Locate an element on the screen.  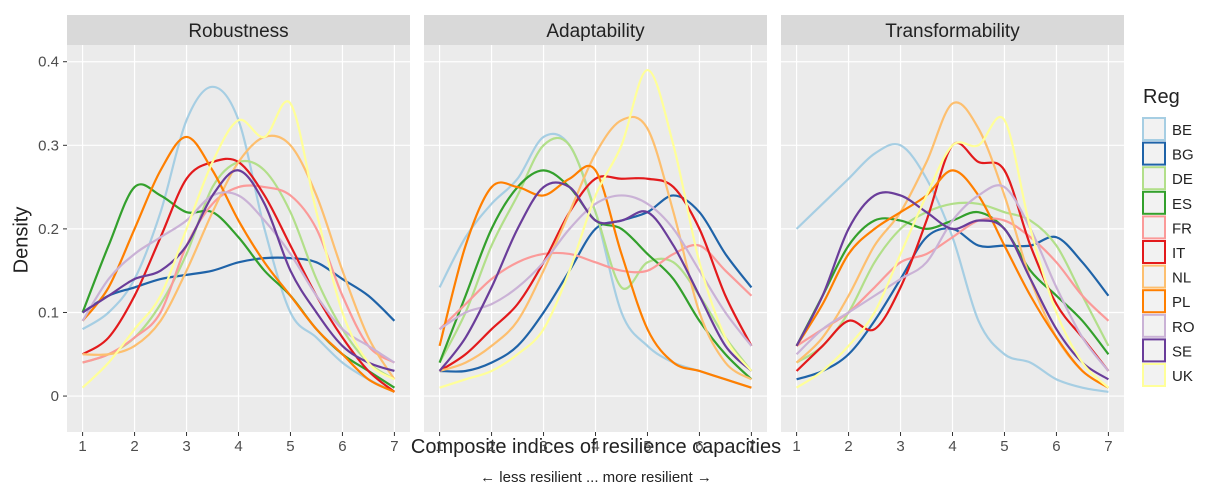
panel-title: Transformability is located at coordinates (952, 31).